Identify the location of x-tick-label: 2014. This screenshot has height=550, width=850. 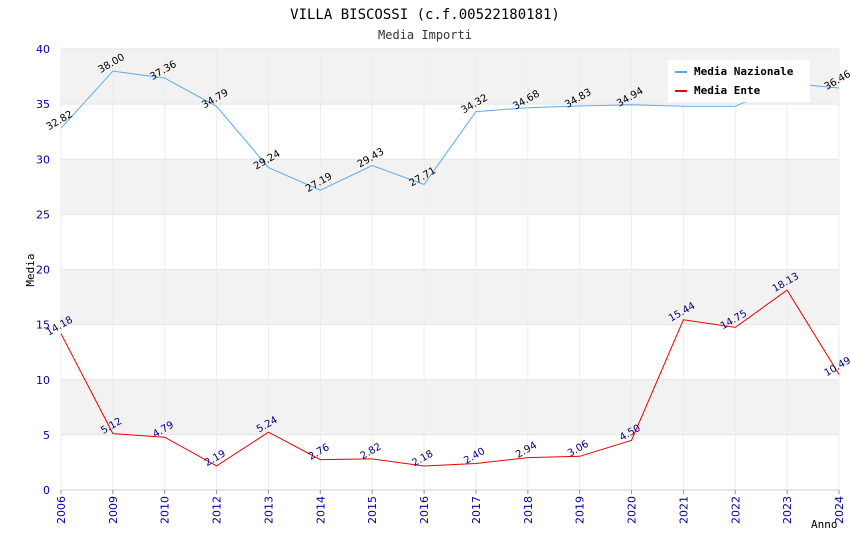
(320, 510).